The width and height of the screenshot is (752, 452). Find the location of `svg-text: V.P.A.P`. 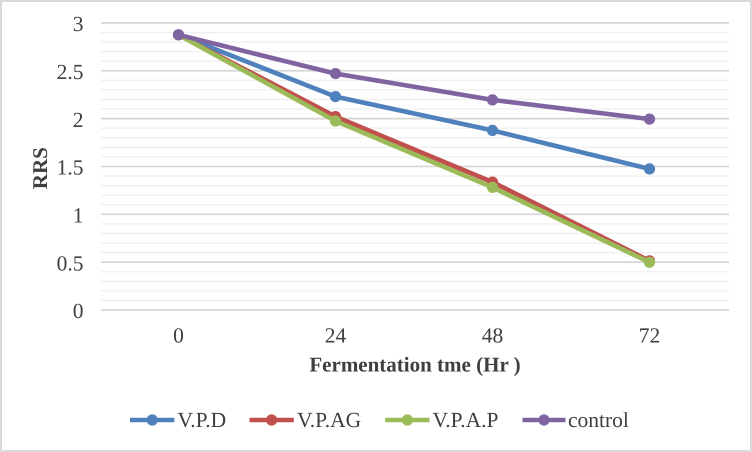

svg-text: V.P.A.P is located at coordinates (466, 420).